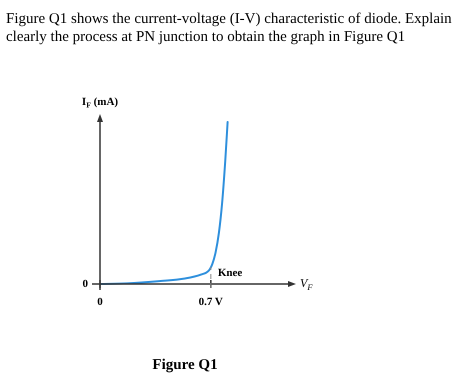 The height and width of the screenshot is (392, 474). I want to click on caption: Figure Q1, so click(185, 364).